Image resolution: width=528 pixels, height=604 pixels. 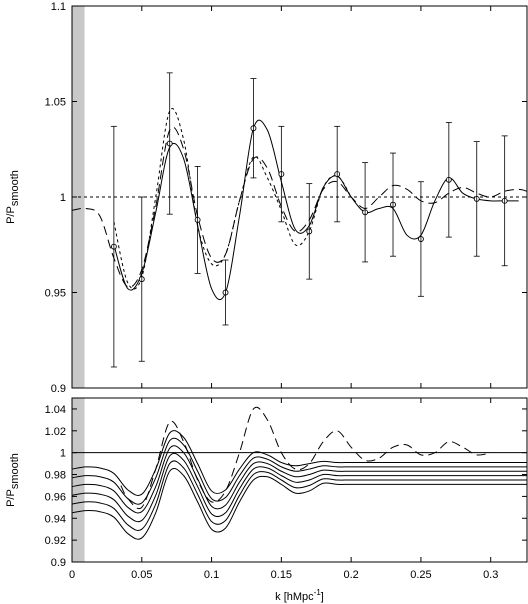 What do you see at coordinates (55, 432) in the screenshot?
I see `y-tick-label: 1.02` at bounding box center [55, 432].